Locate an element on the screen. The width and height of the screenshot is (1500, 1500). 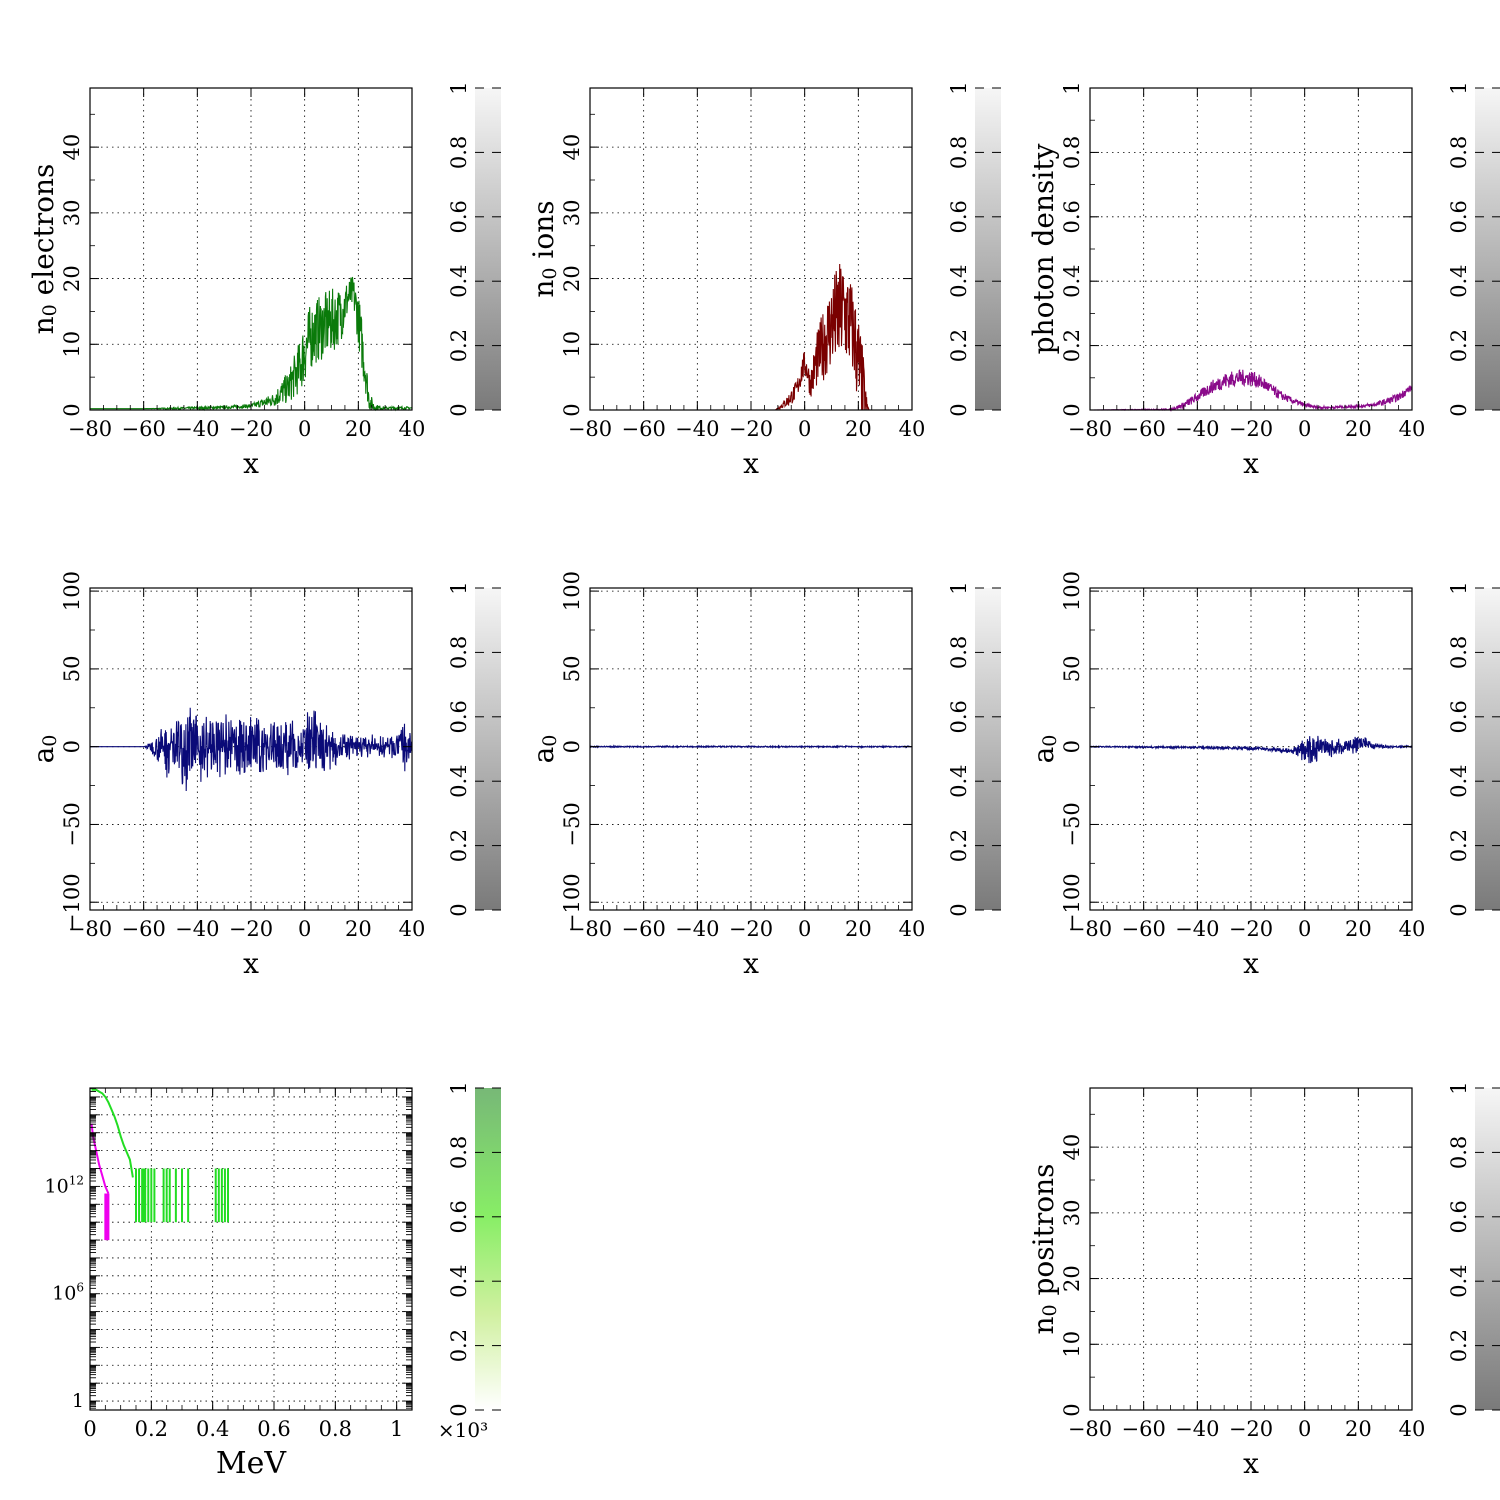
colorbar-field-3: 0 0.2 0.4 0.6 0.8 1 is located at coordinates (1473, 749).